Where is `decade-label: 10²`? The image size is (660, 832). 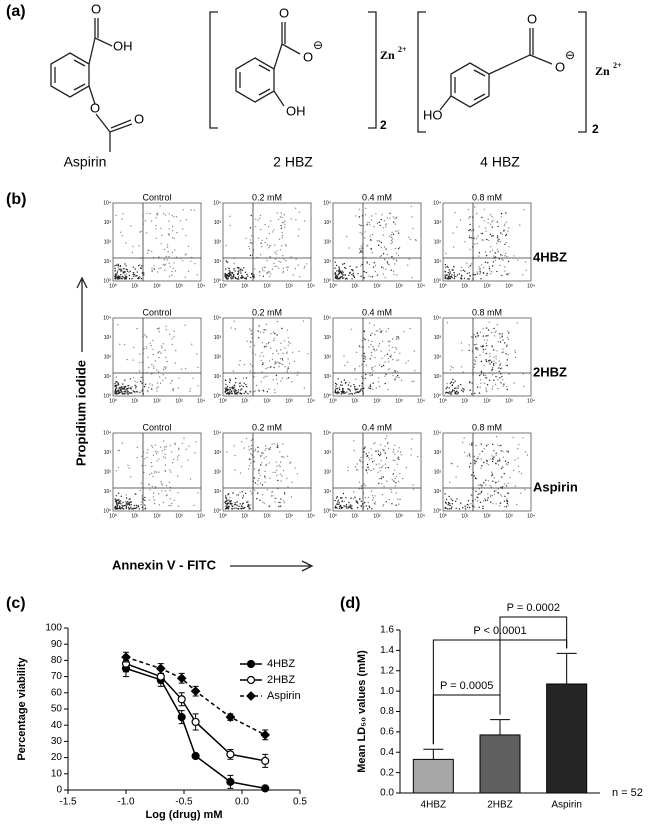 decade-label: 10² is located at coordinates (157, 516).